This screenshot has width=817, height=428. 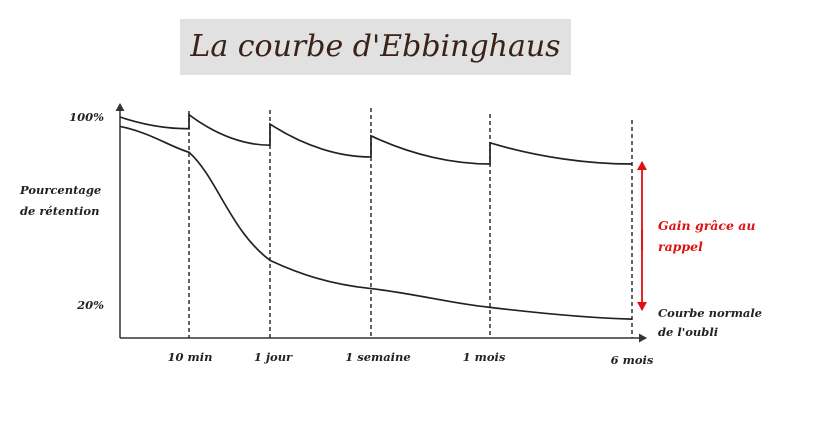 What do you see at coordinates (376, 138) in the screenshot?
I see `recall-curve` at bounding box center [376, 138].